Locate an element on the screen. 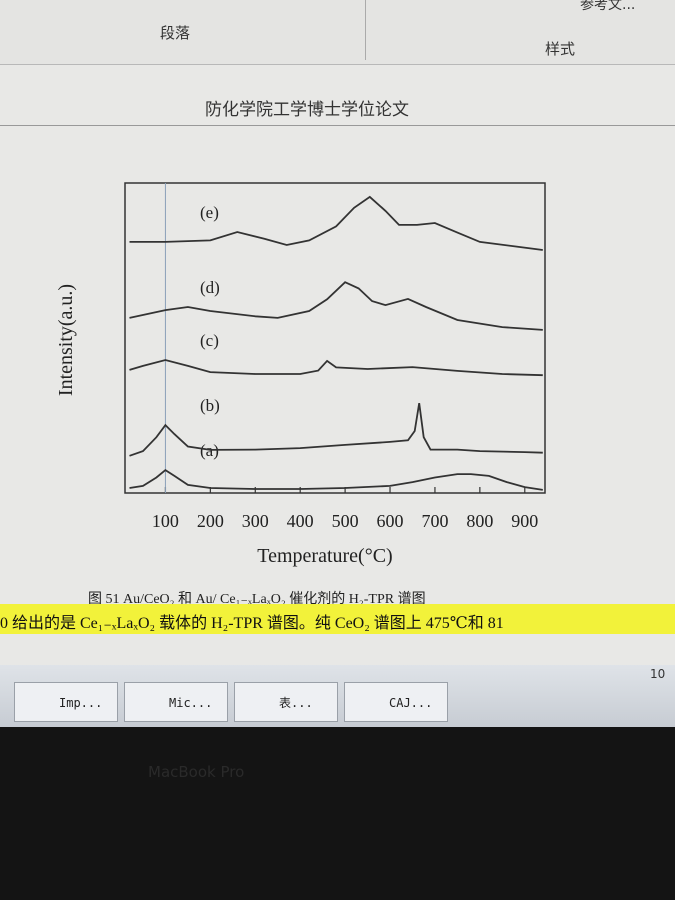 The height and width of the screenshot is (900, 675). x-axis-label: Temperature(°C) is located at coordinates (324, 556).